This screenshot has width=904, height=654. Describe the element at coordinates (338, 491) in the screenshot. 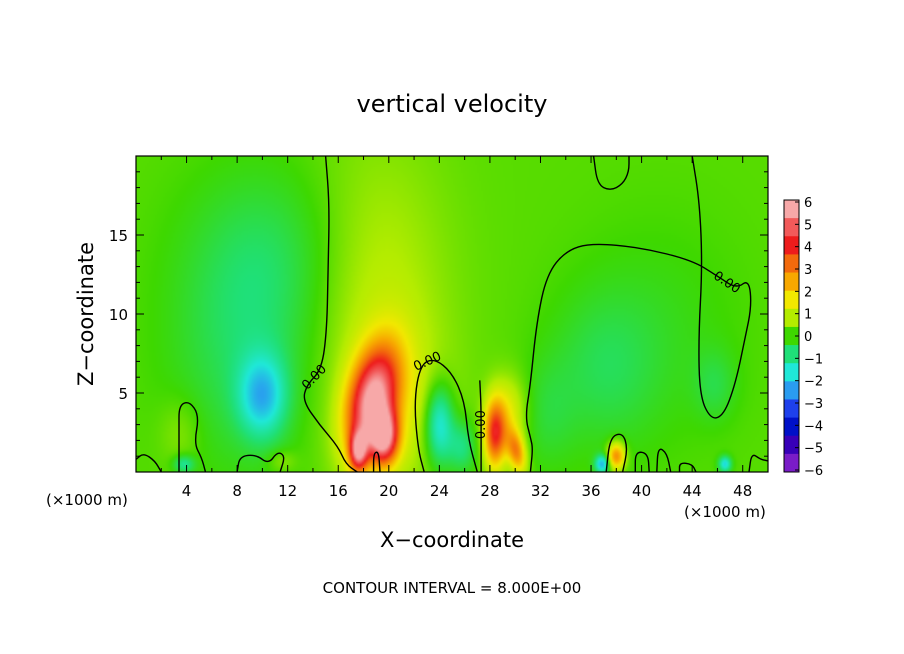

I see `x-tick-label: 16` at that location.